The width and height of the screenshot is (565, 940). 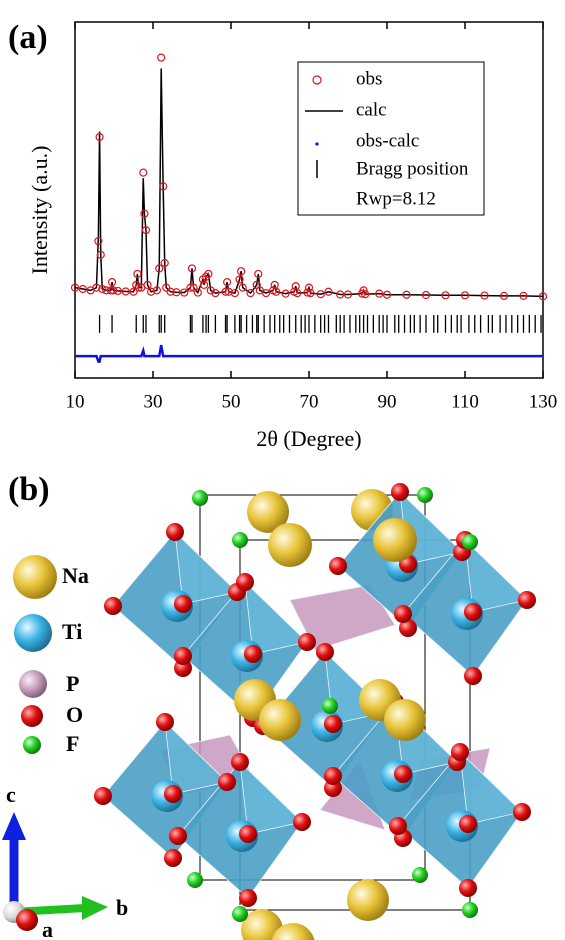 I want to click on panel-label: (b), so click(x=29, y=489).